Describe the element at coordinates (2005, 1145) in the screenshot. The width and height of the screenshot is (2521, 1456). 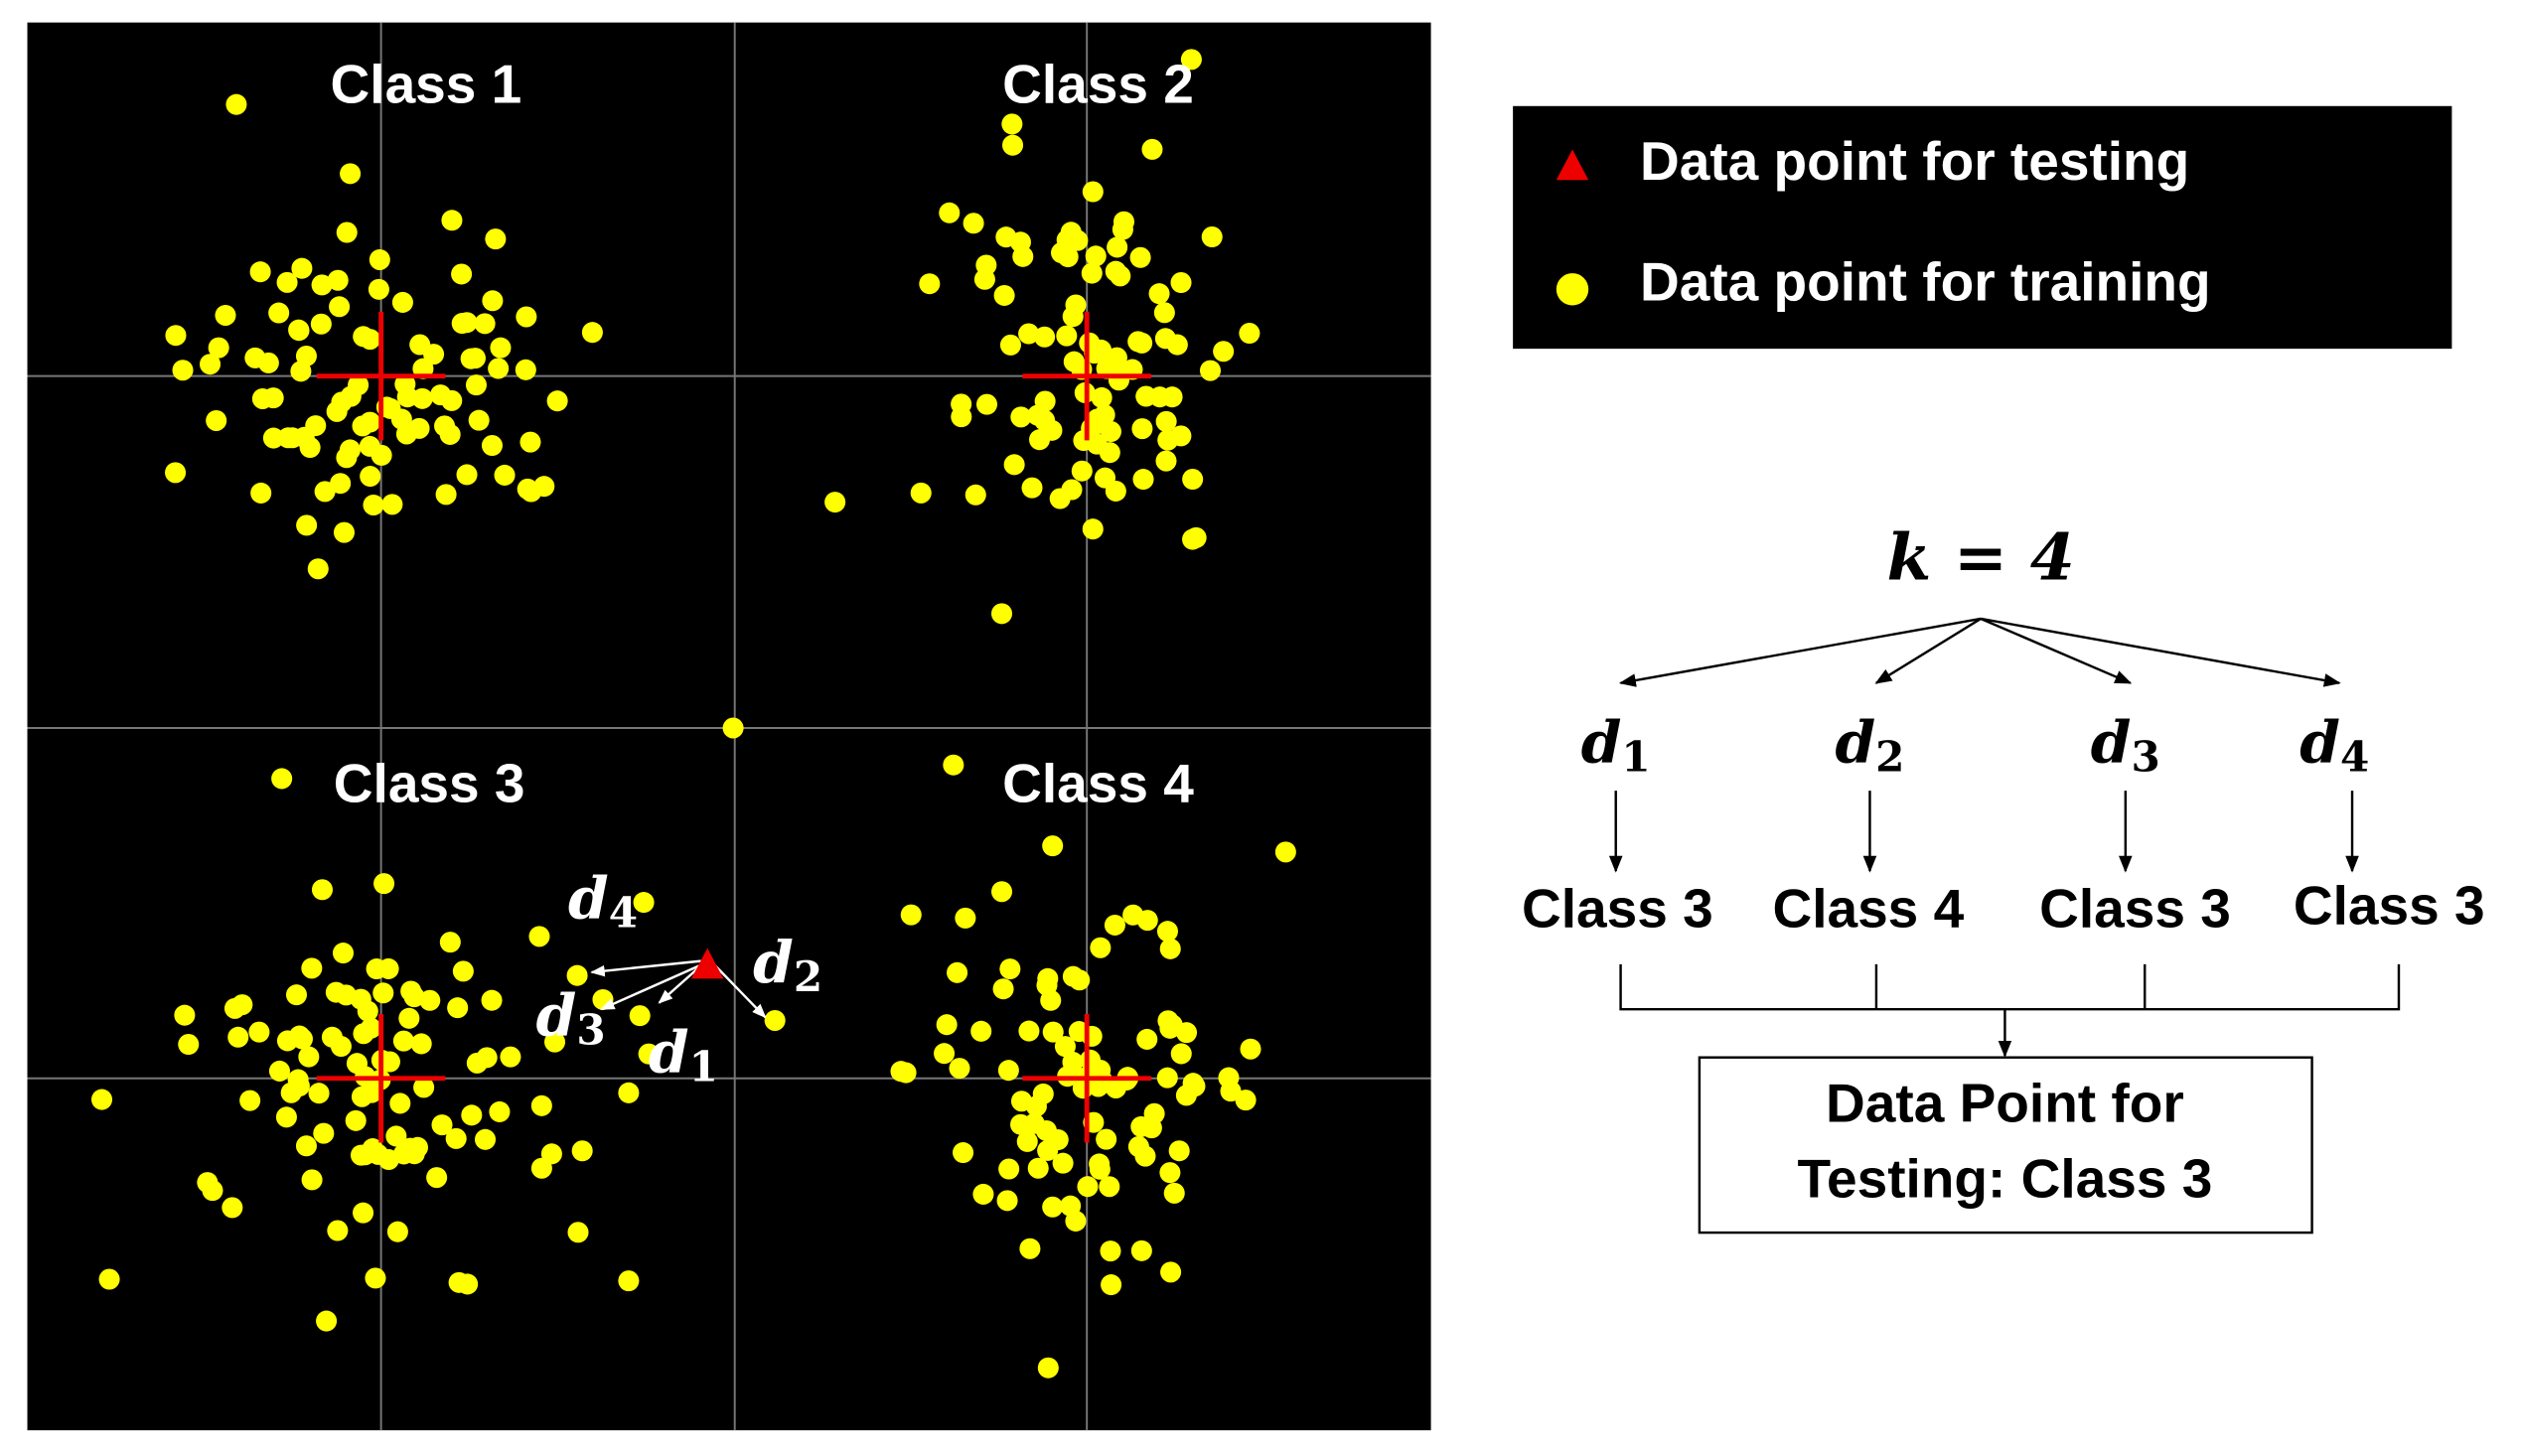
I see `result-box` at that location.